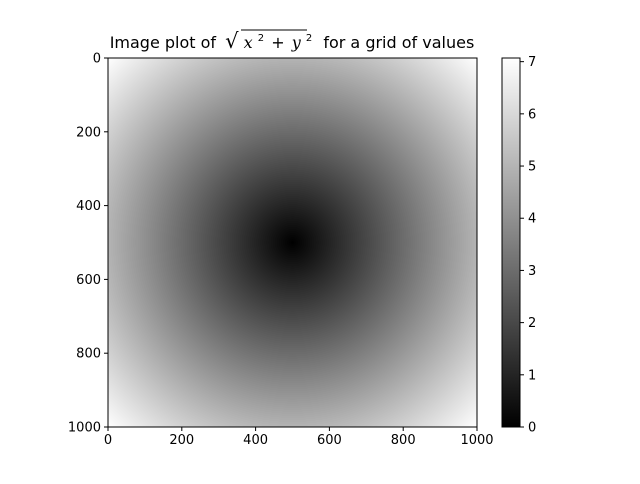  What do you see at coordinates (532, 323) in the screenshot?
I see `colorbar-tick-label: 2` at bounding box center [532, 323].